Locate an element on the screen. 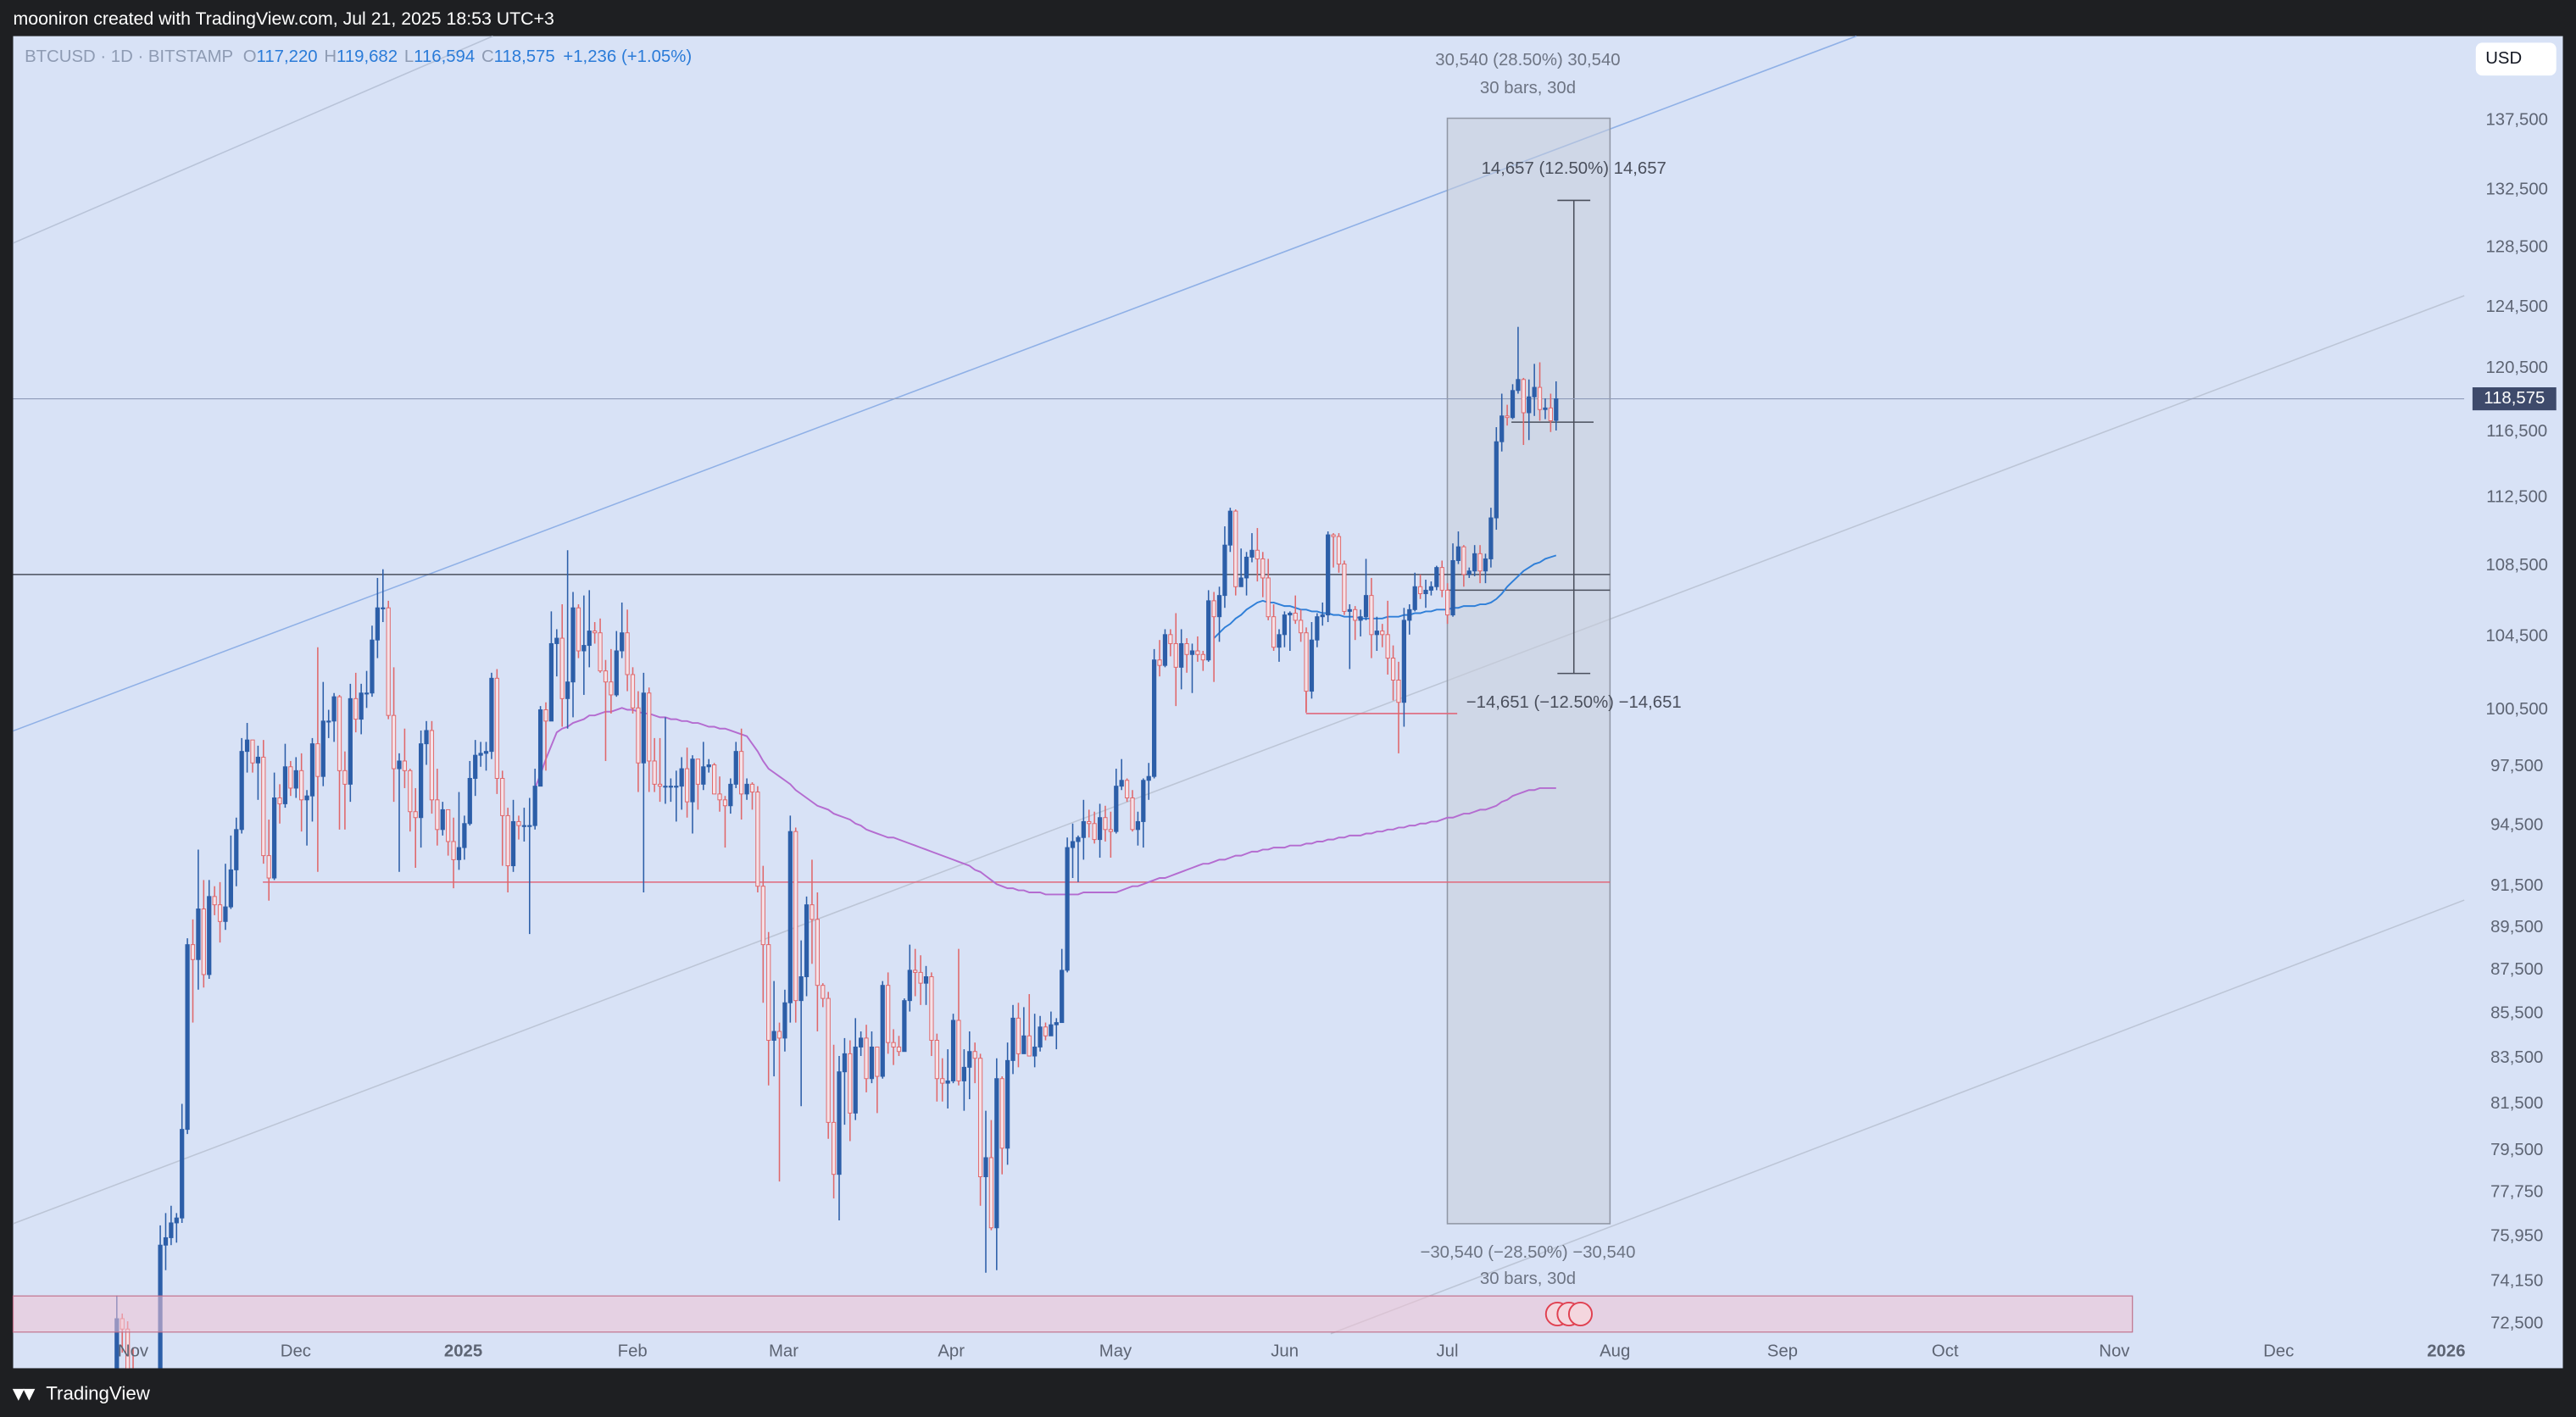 The width and height of the screenshot is (2576, 1417). range-label: −30,540 (−28.50%) −30,540 is located at coordinates (1527, 1252).